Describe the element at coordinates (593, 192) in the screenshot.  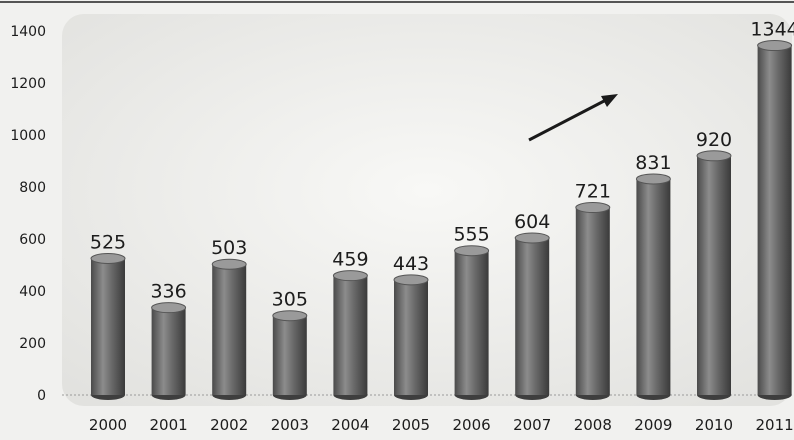
I see `data-label: 721` at that location.